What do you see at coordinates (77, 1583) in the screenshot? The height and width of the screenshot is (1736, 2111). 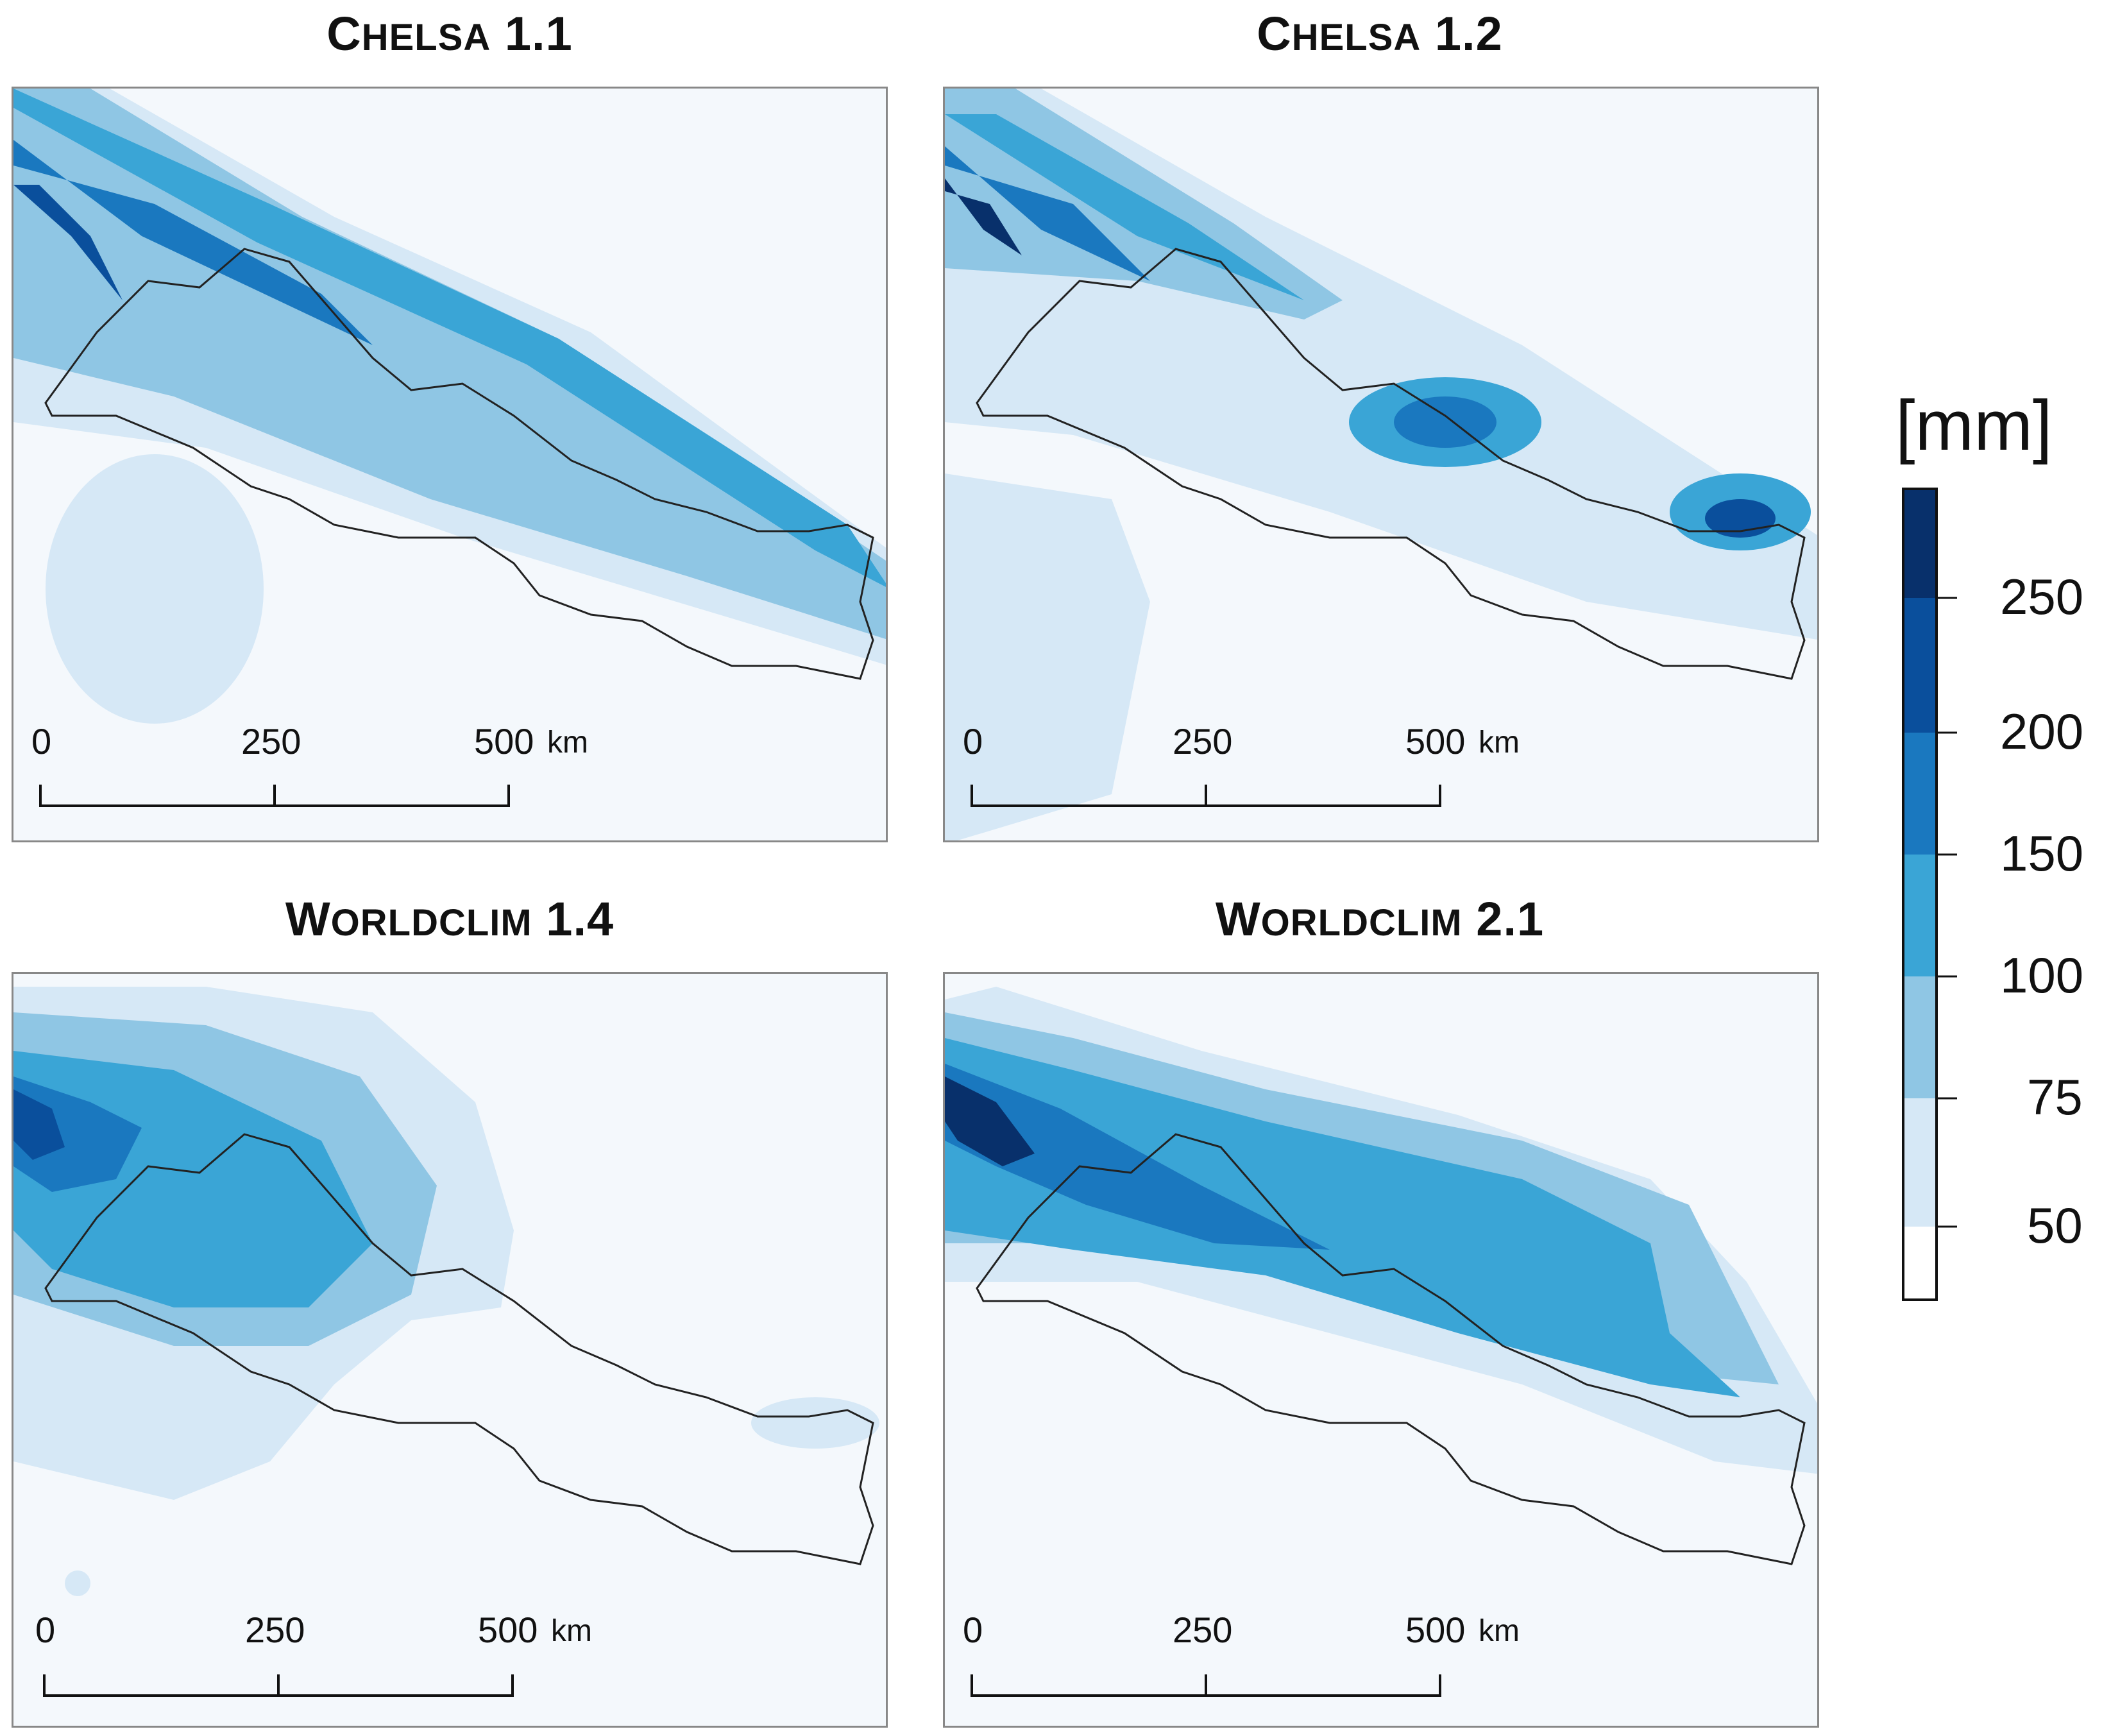 I see `precip-isolated-spot` at bounding box center [77, 1583].